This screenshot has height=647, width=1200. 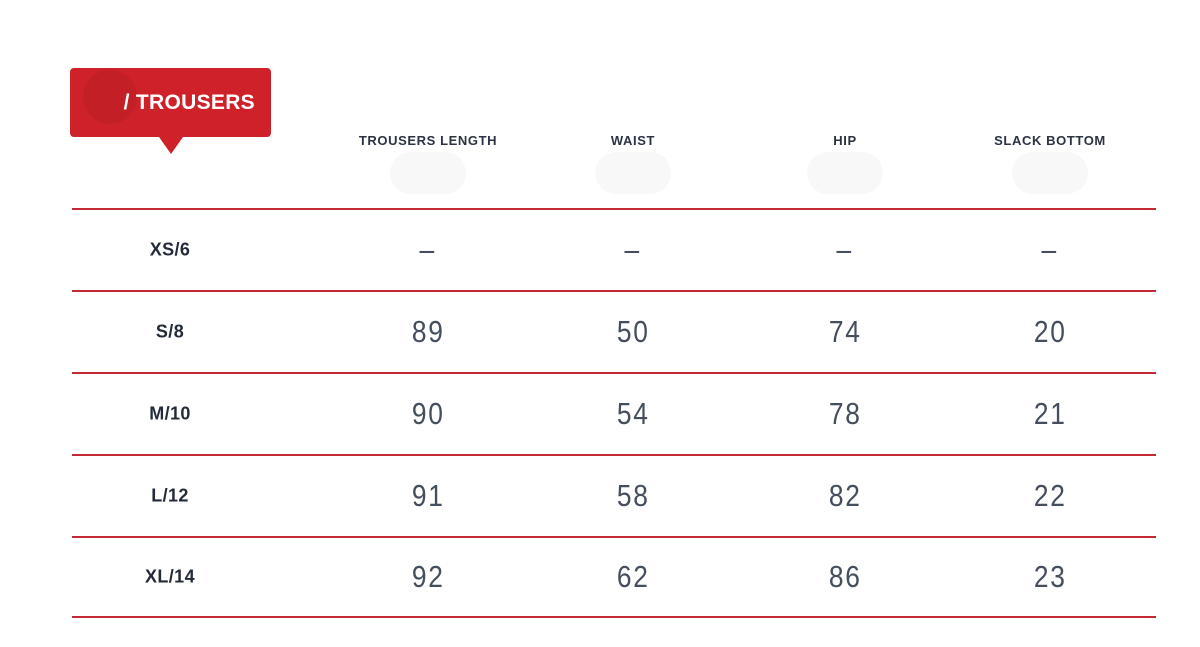 I want to click on value-cell: 54, so click(x=633, y=413).